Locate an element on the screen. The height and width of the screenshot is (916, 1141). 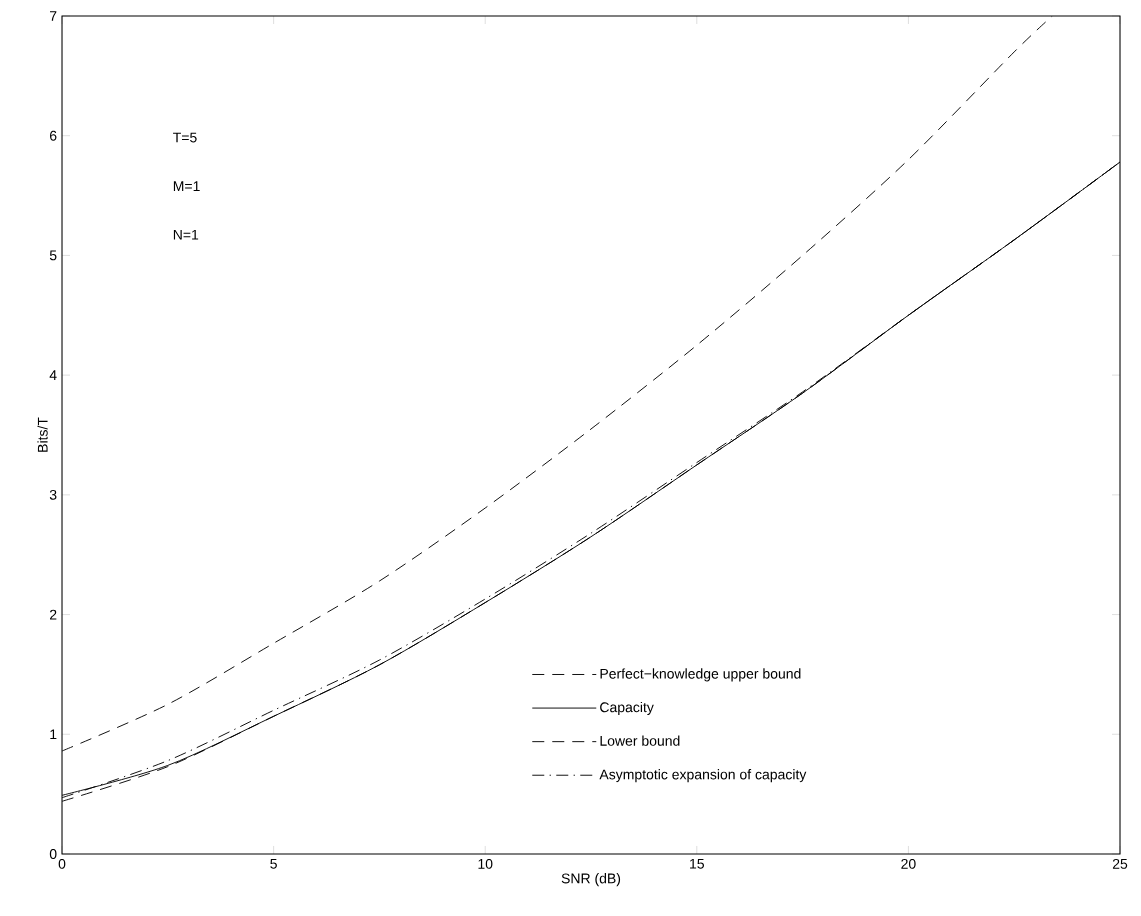
legend-label: Perfect−knowledge upper bound is located at coordinates (700, 675).